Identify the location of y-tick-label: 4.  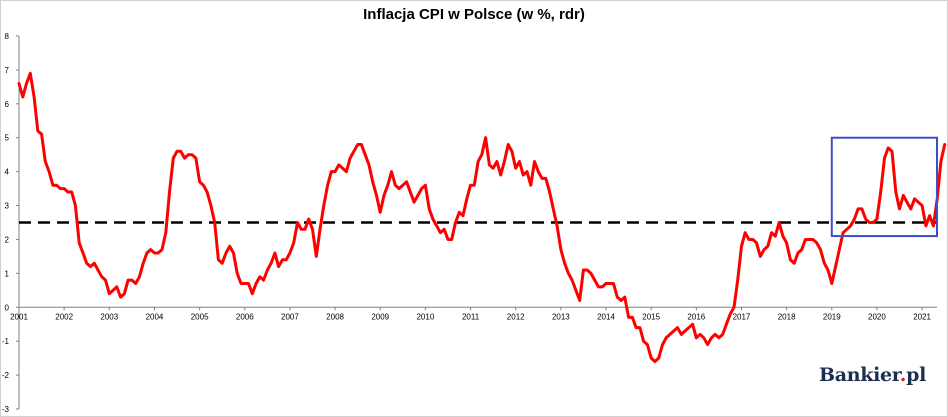
(7, 172).